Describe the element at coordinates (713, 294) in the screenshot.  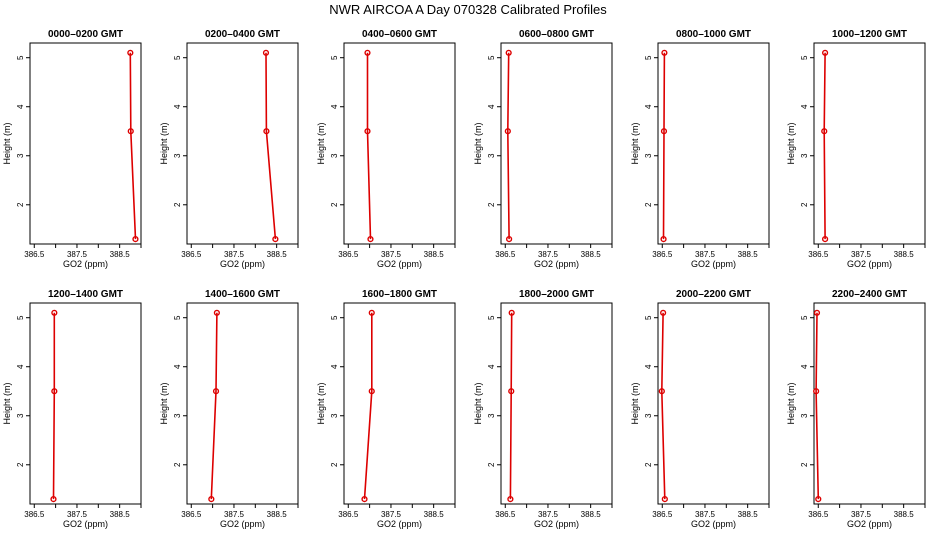
I see `panel-title: 2000–2200 GMT` at that location.